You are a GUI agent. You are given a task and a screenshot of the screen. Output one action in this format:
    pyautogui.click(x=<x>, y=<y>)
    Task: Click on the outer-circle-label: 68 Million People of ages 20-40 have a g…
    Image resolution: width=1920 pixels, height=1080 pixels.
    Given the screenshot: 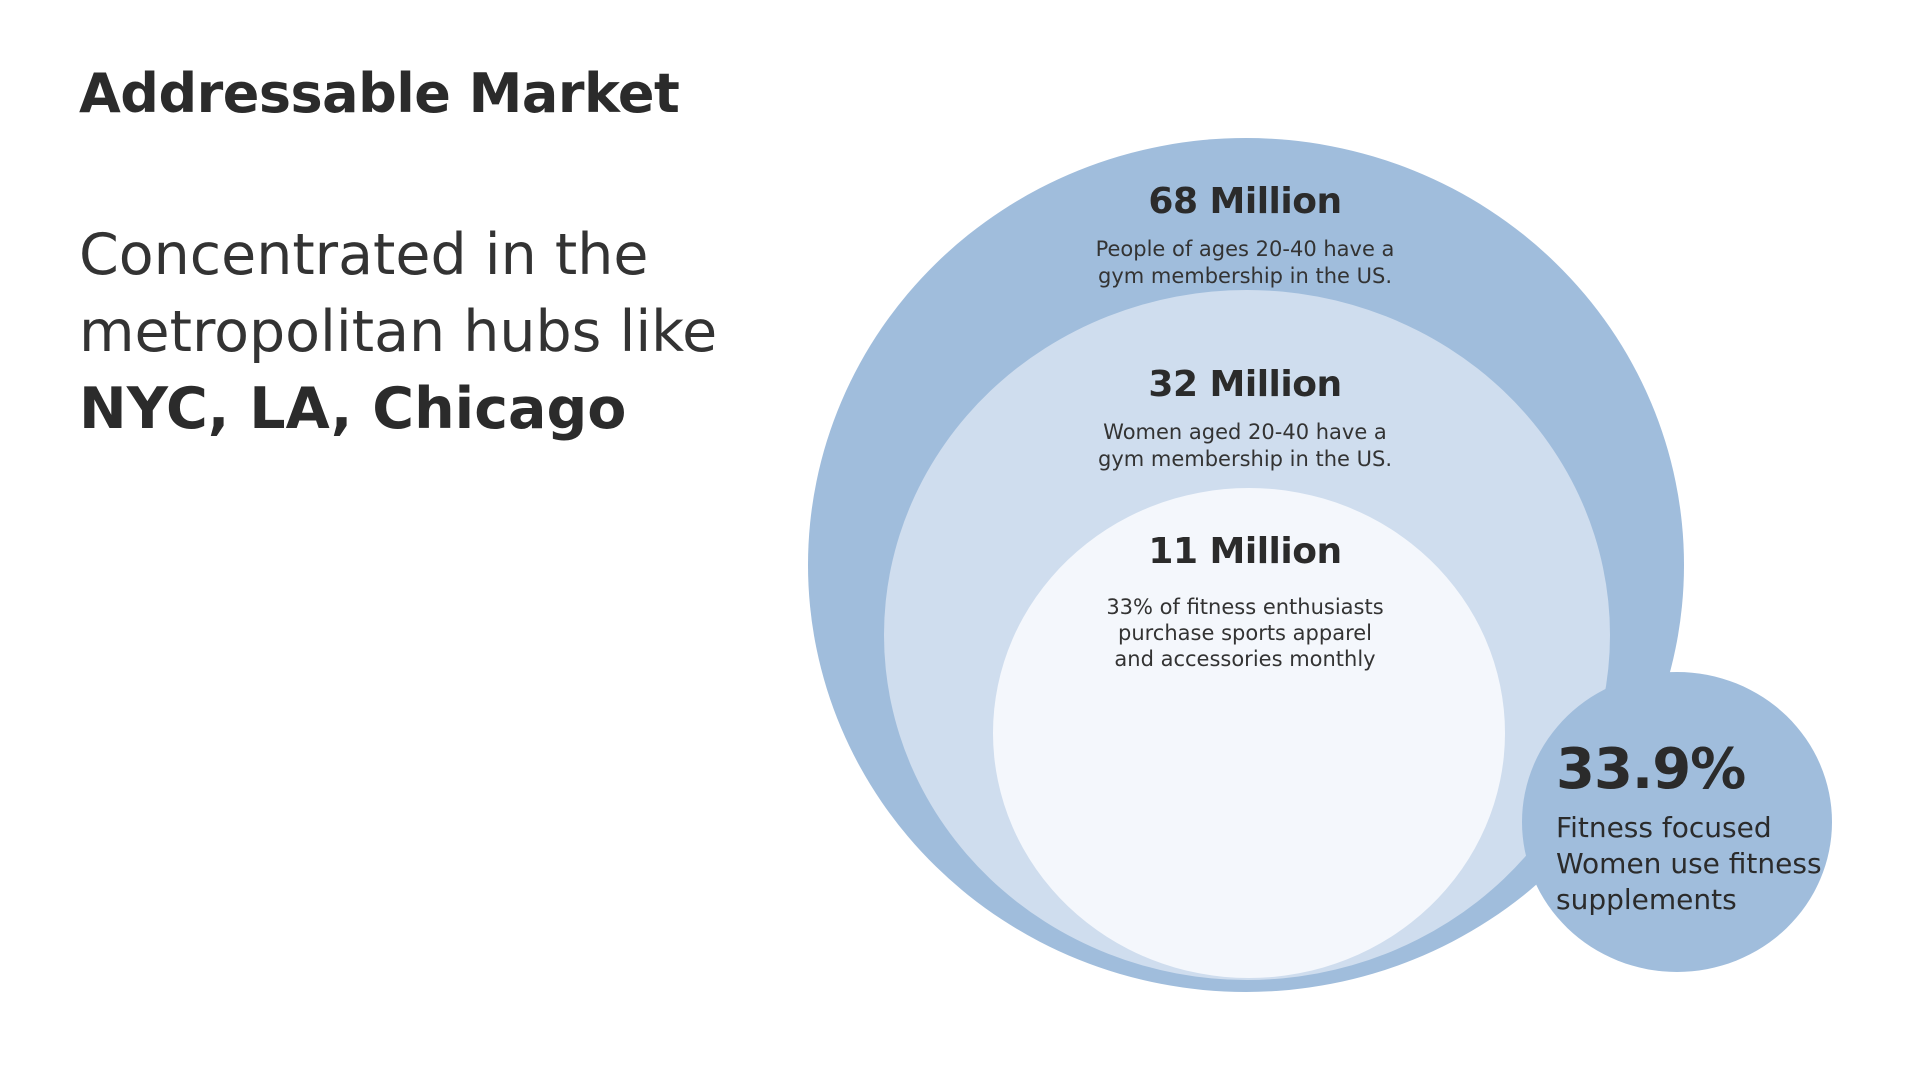 What is the action you would take?
    pyautogui.click(x=1245, y=234)
    